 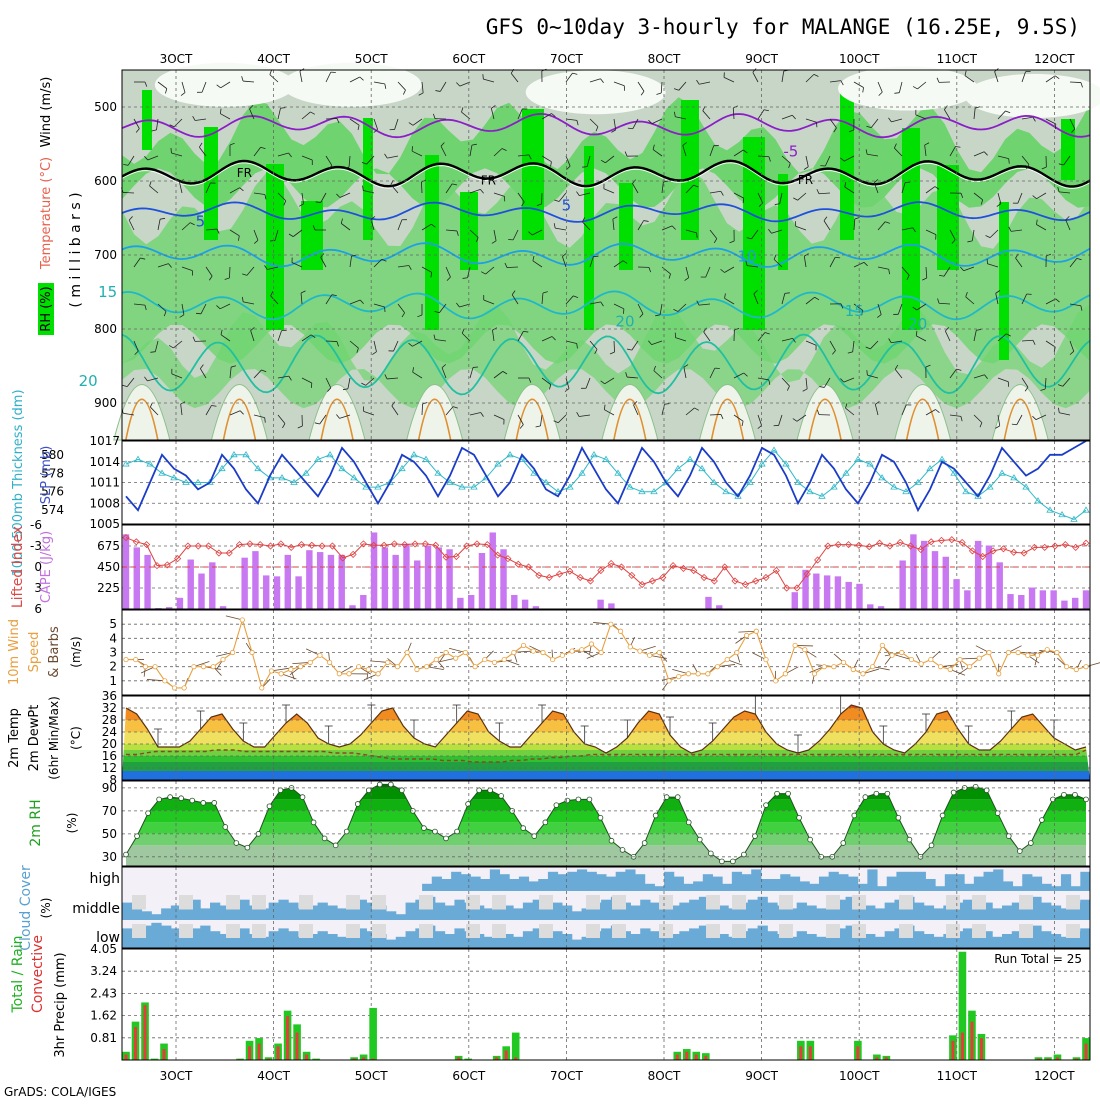 What do you see at coordinates (1086, 509) in the screenshot?
I see `thickness-marker` at bounding box center [1086, 509].